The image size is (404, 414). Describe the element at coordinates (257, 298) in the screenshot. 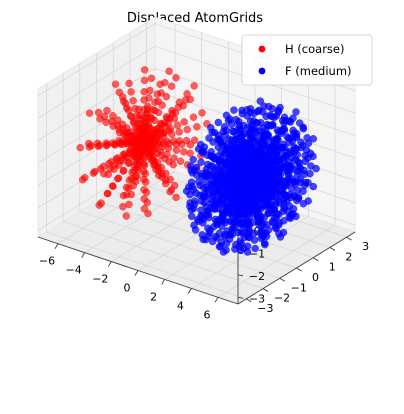

I see `z-tick-label: −3` at that location.